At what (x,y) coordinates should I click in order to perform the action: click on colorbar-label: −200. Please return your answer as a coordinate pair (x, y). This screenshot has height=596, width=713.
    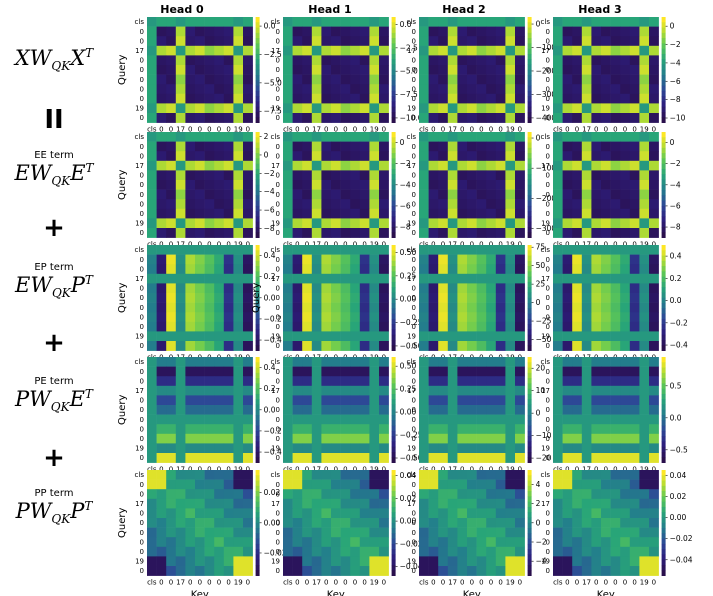
    Looking at the image, I should click on (546, 198).